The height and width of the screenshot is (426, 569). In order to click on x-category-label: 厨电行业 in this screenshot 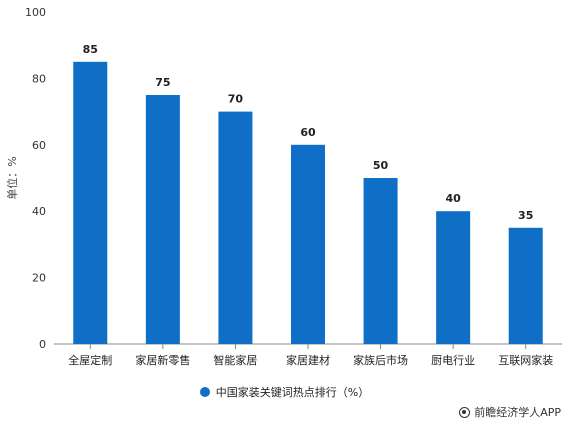, I will do `click(453, 360)`.